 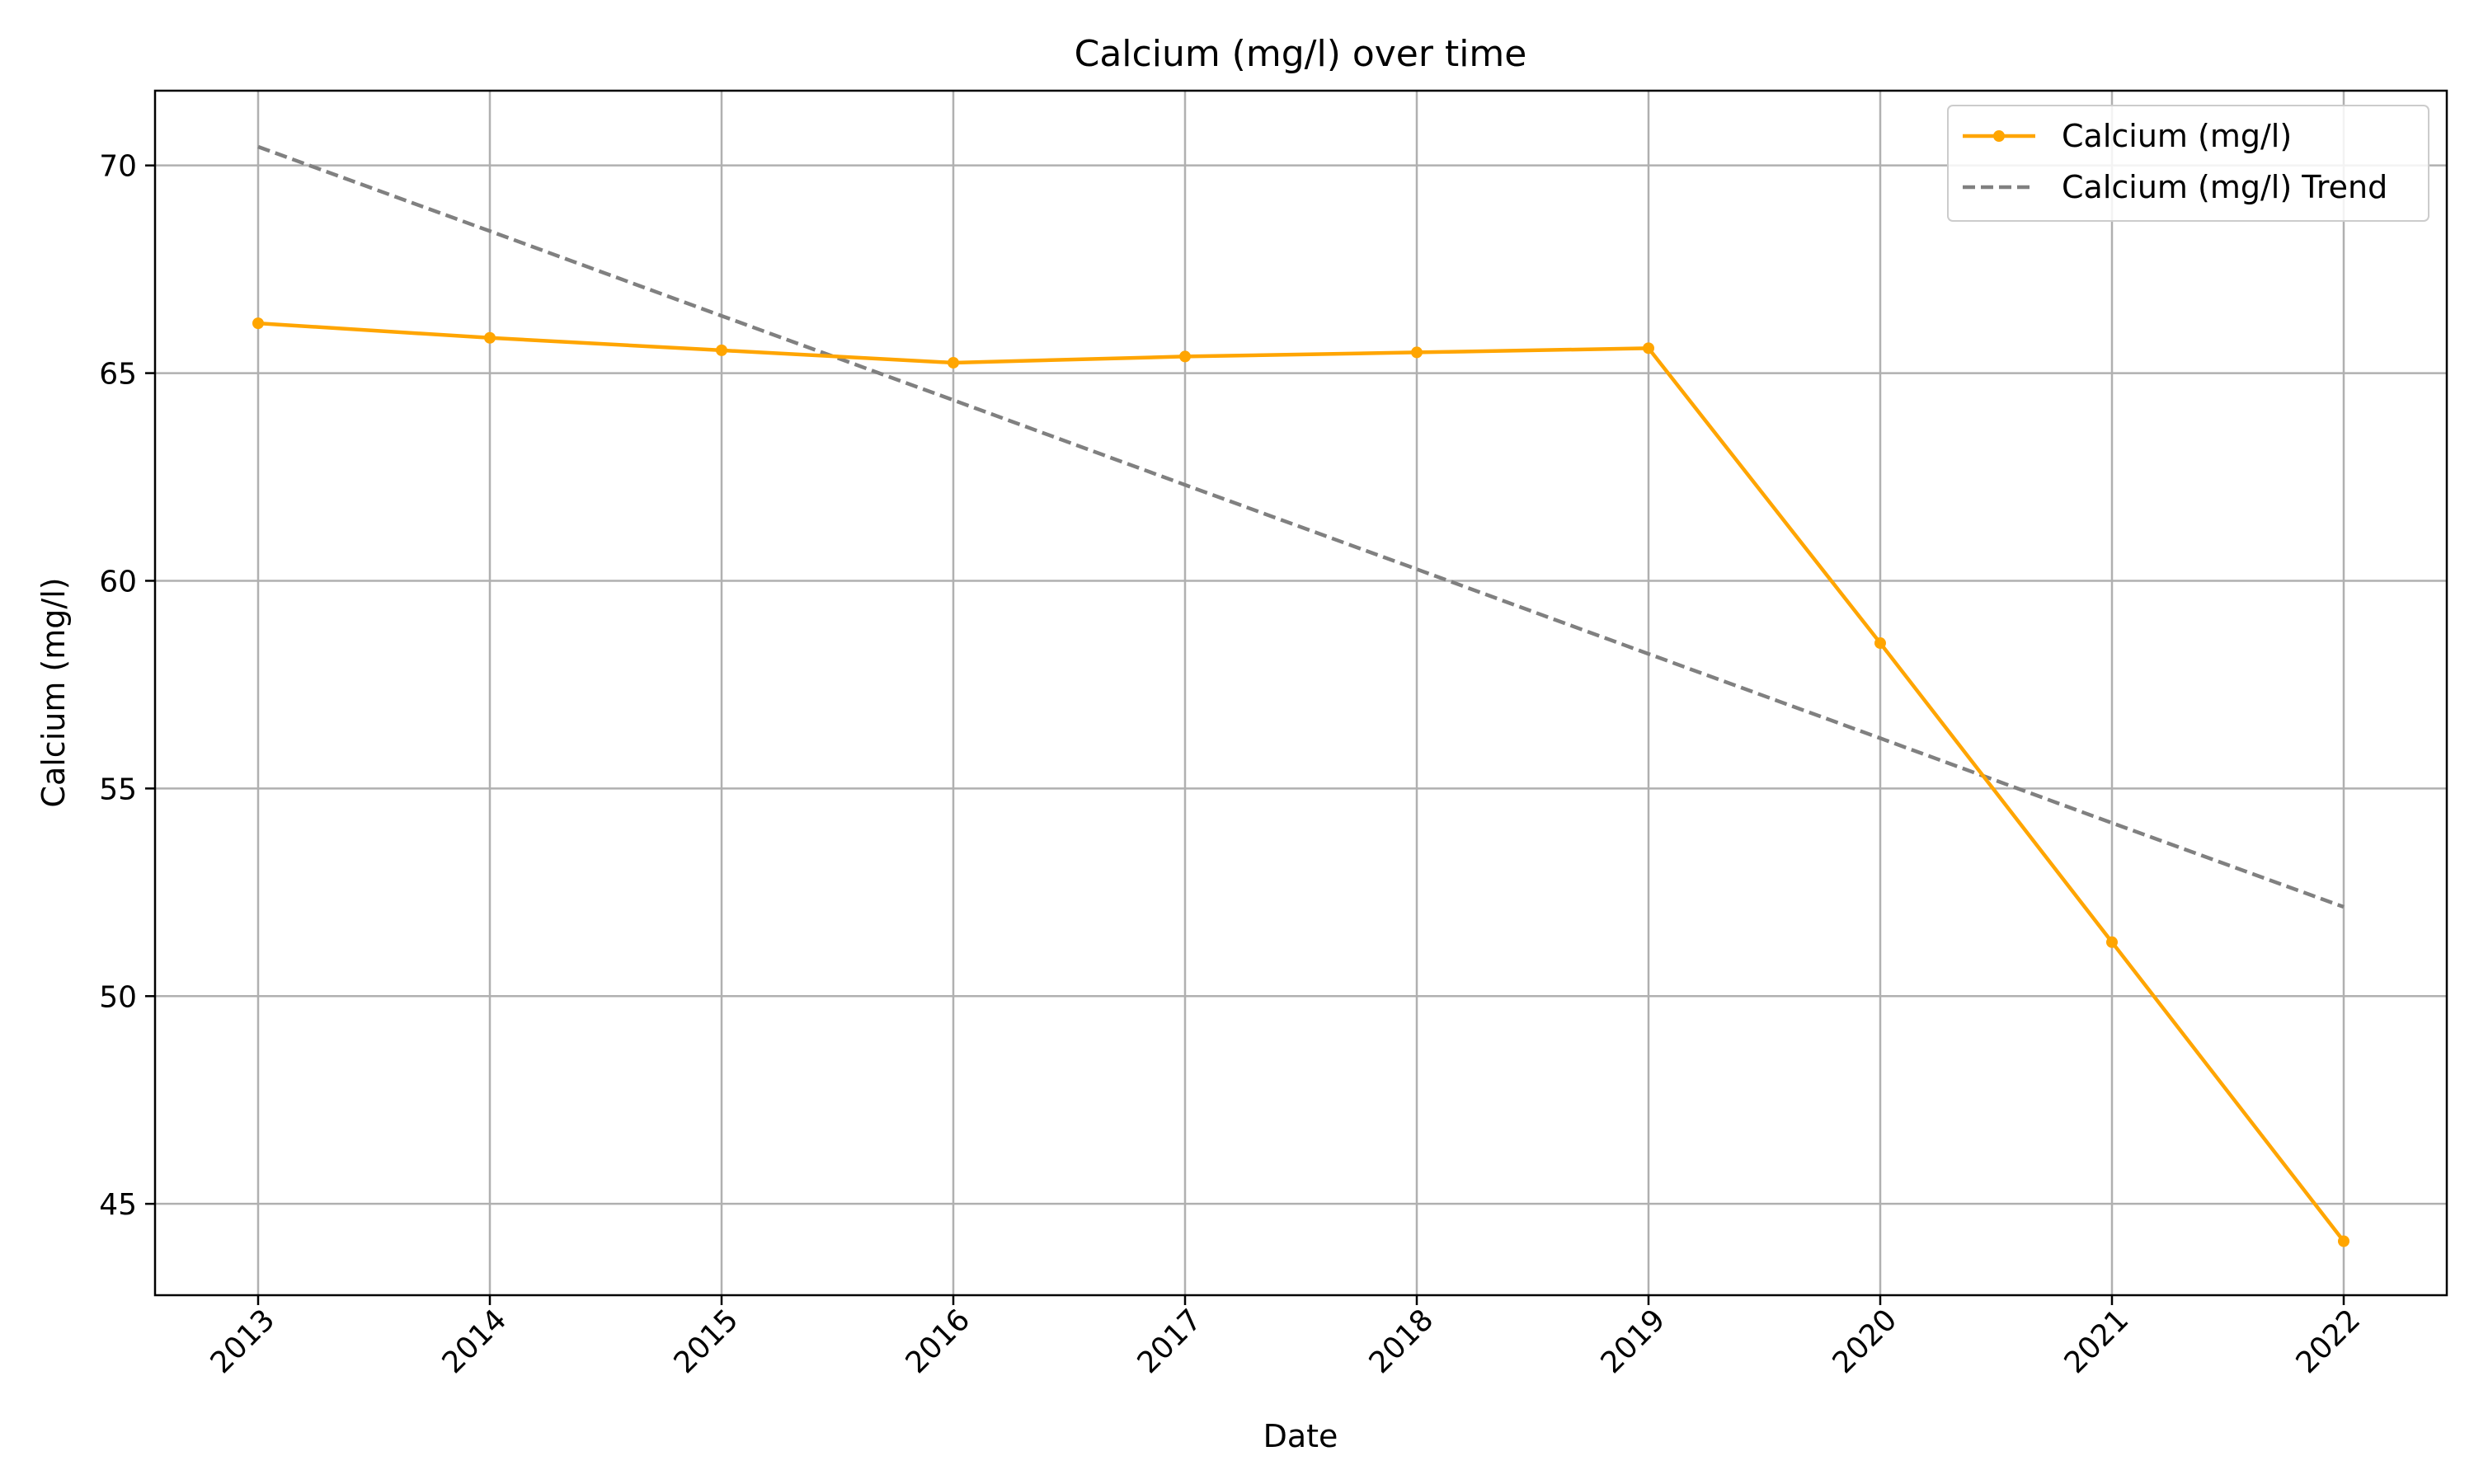 What do you see at coordinates (2175, 161) in the screenshot?
I see `legend-entries: Calcium (mg/l) Calcium (mg/l) Trend` at bounding box center [2175, 161].